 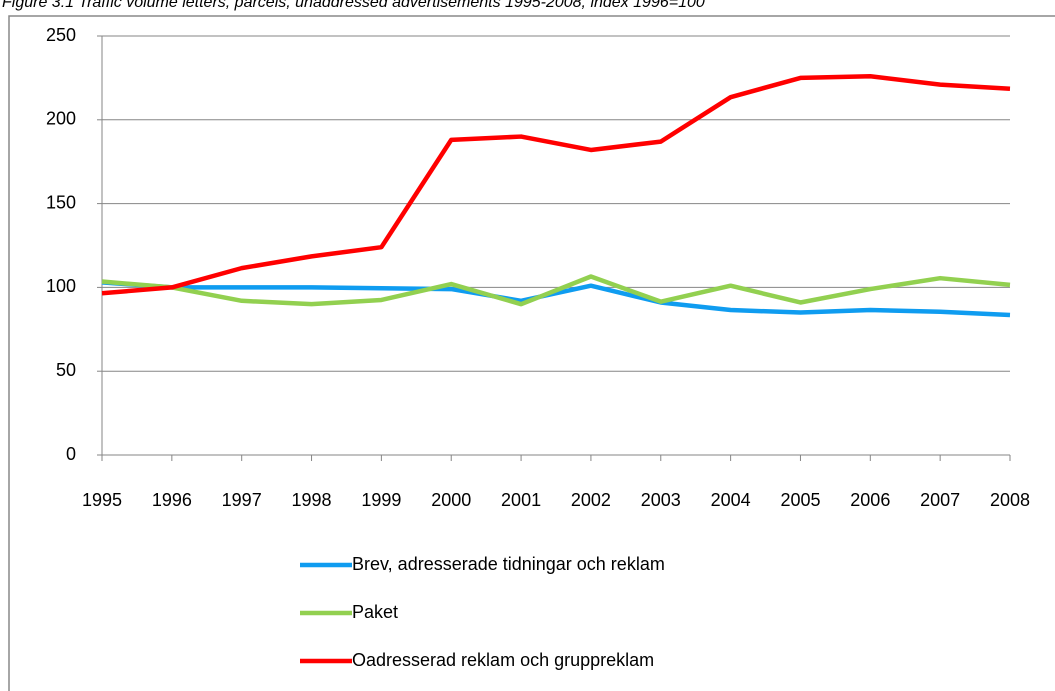 What do you see at coordinates (800, 500) in the screenshot?
I see `x-tick-label: 2005` at bounding box center [800, 500].